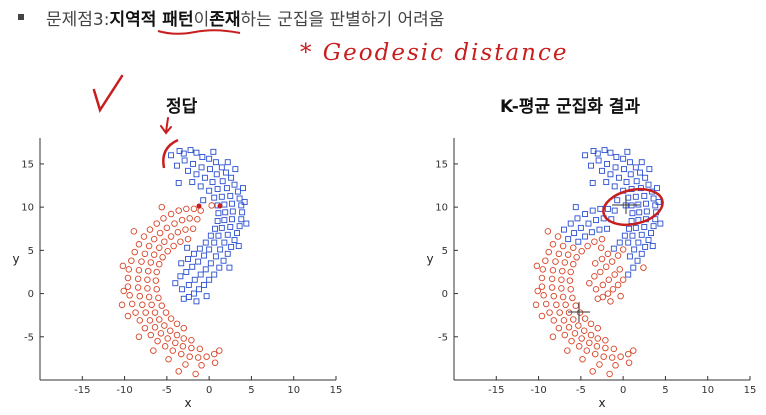 The width and height of the screenshot is (766, 415). Describe the element at coordinates (124, 390) in the screenshot. I see `x-tick-label: -10` at that location.